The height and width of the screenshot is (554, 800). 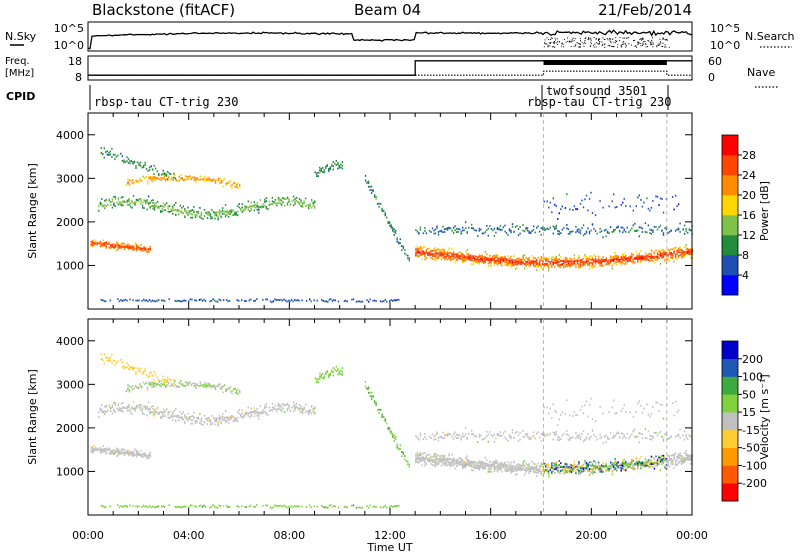 I want to click on power-cbar-tick-label: 8, so click(x=745, y=255).